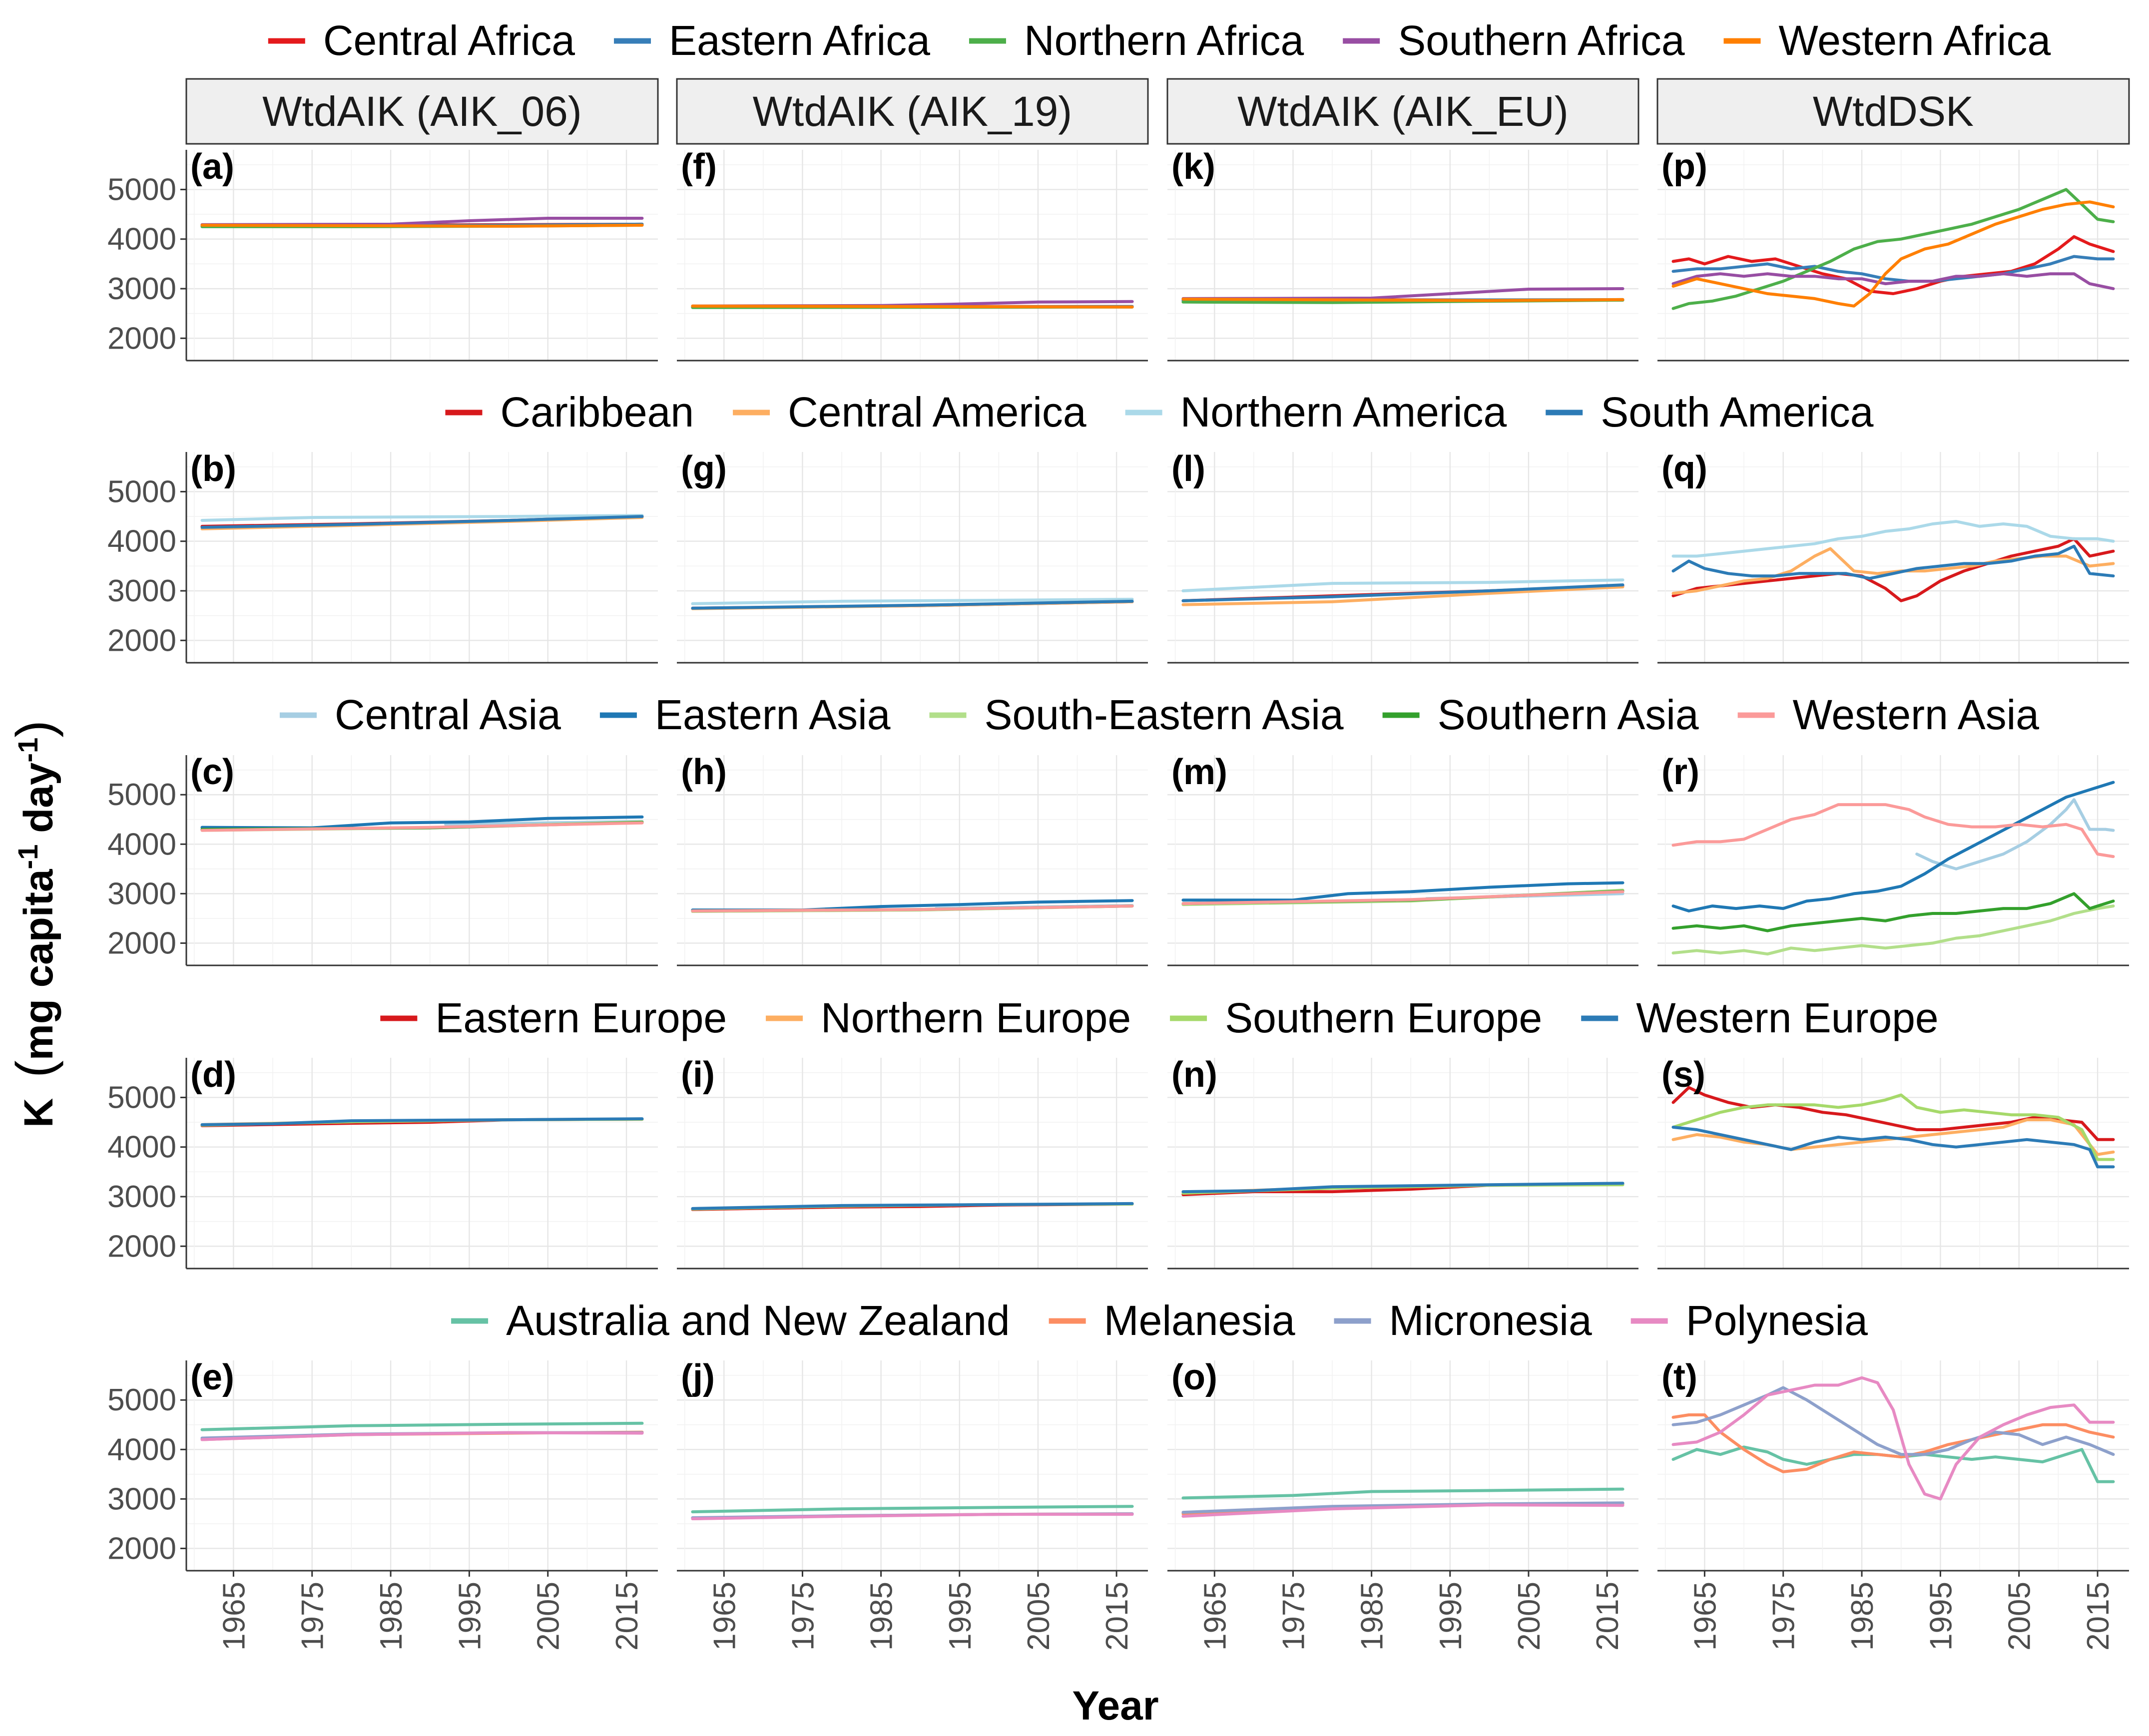 This screenshot has width=2149, height=1736. I want to click on y-title-main: K, so click(38, 1113).